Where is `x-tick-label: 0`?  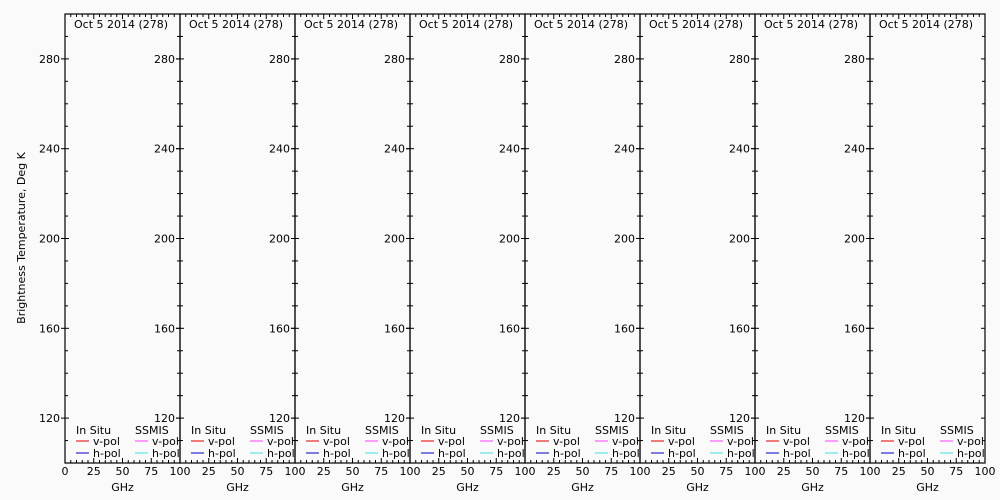
x-tick-label: 0 is located at coordinates (65, 471).